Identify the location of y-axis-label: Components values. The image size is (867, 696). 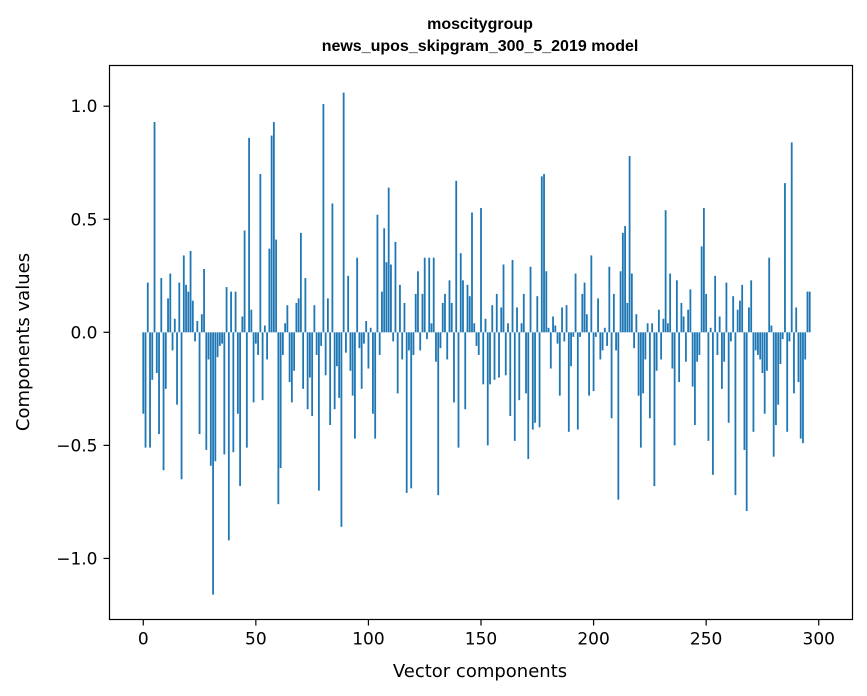
(23, 342).